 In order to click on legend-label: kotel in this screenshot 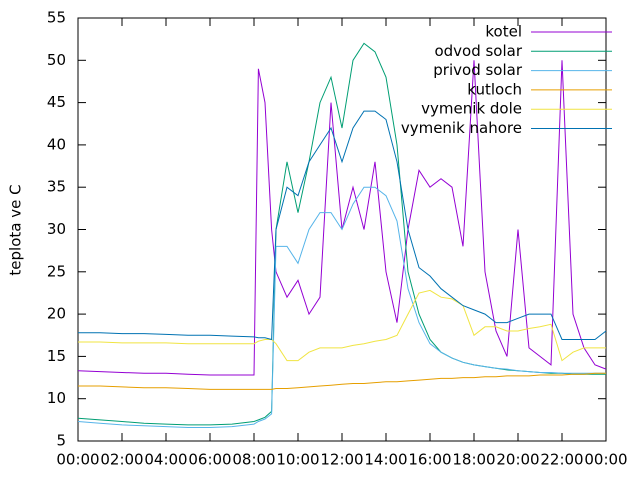, I will do `click(503, 32)`.